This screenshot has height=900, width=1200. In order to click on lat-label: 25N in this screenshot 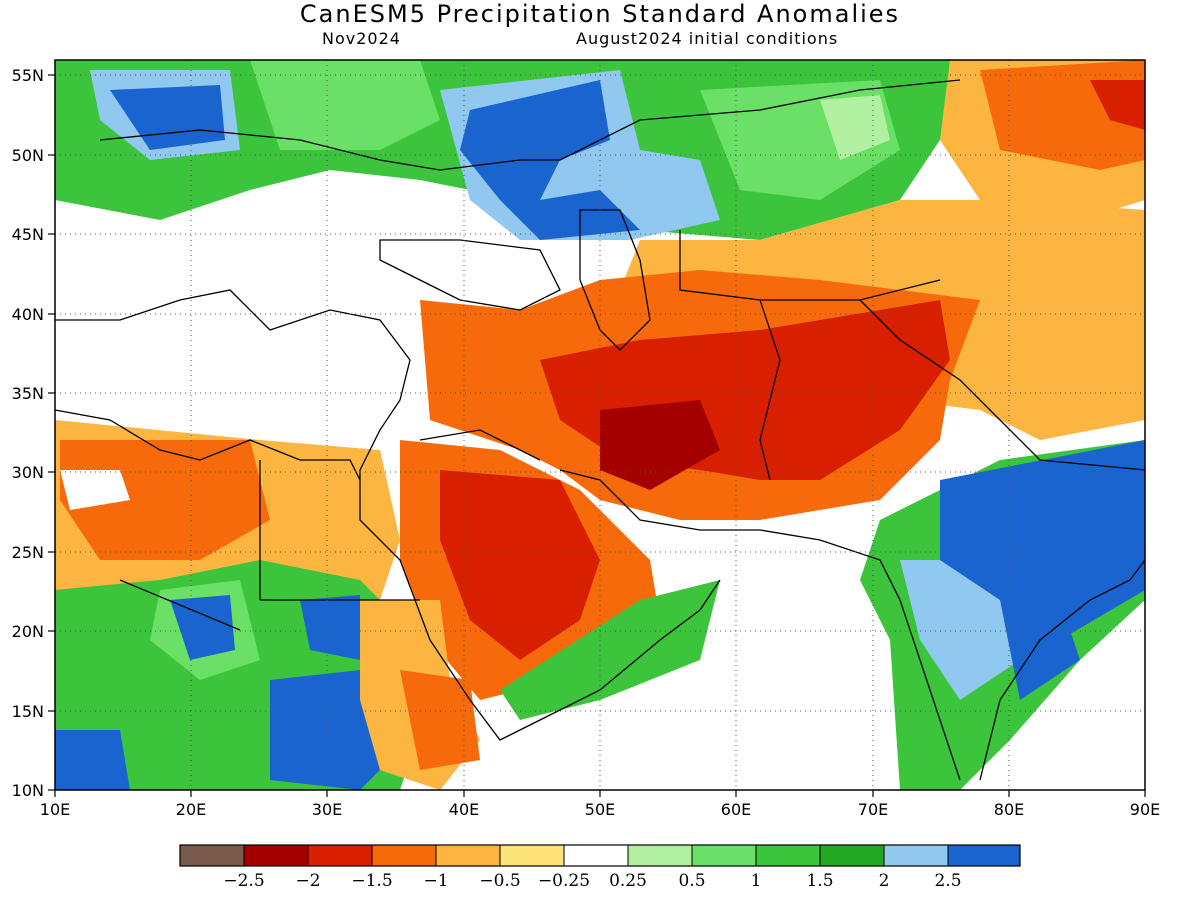, I will do `click(28, 552)`.